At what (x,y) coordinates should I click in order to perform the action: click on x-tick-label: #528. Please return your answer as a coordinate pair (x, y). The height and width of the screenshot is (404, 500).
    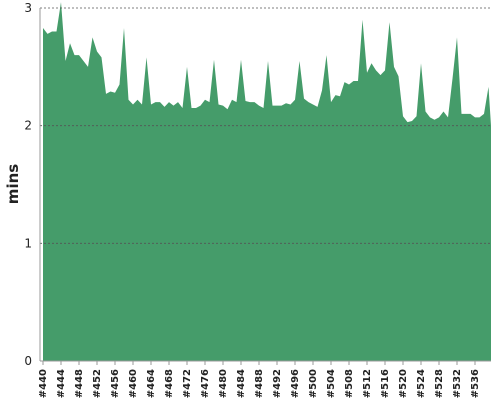
    Looking at the image, I should click on (439, 383).